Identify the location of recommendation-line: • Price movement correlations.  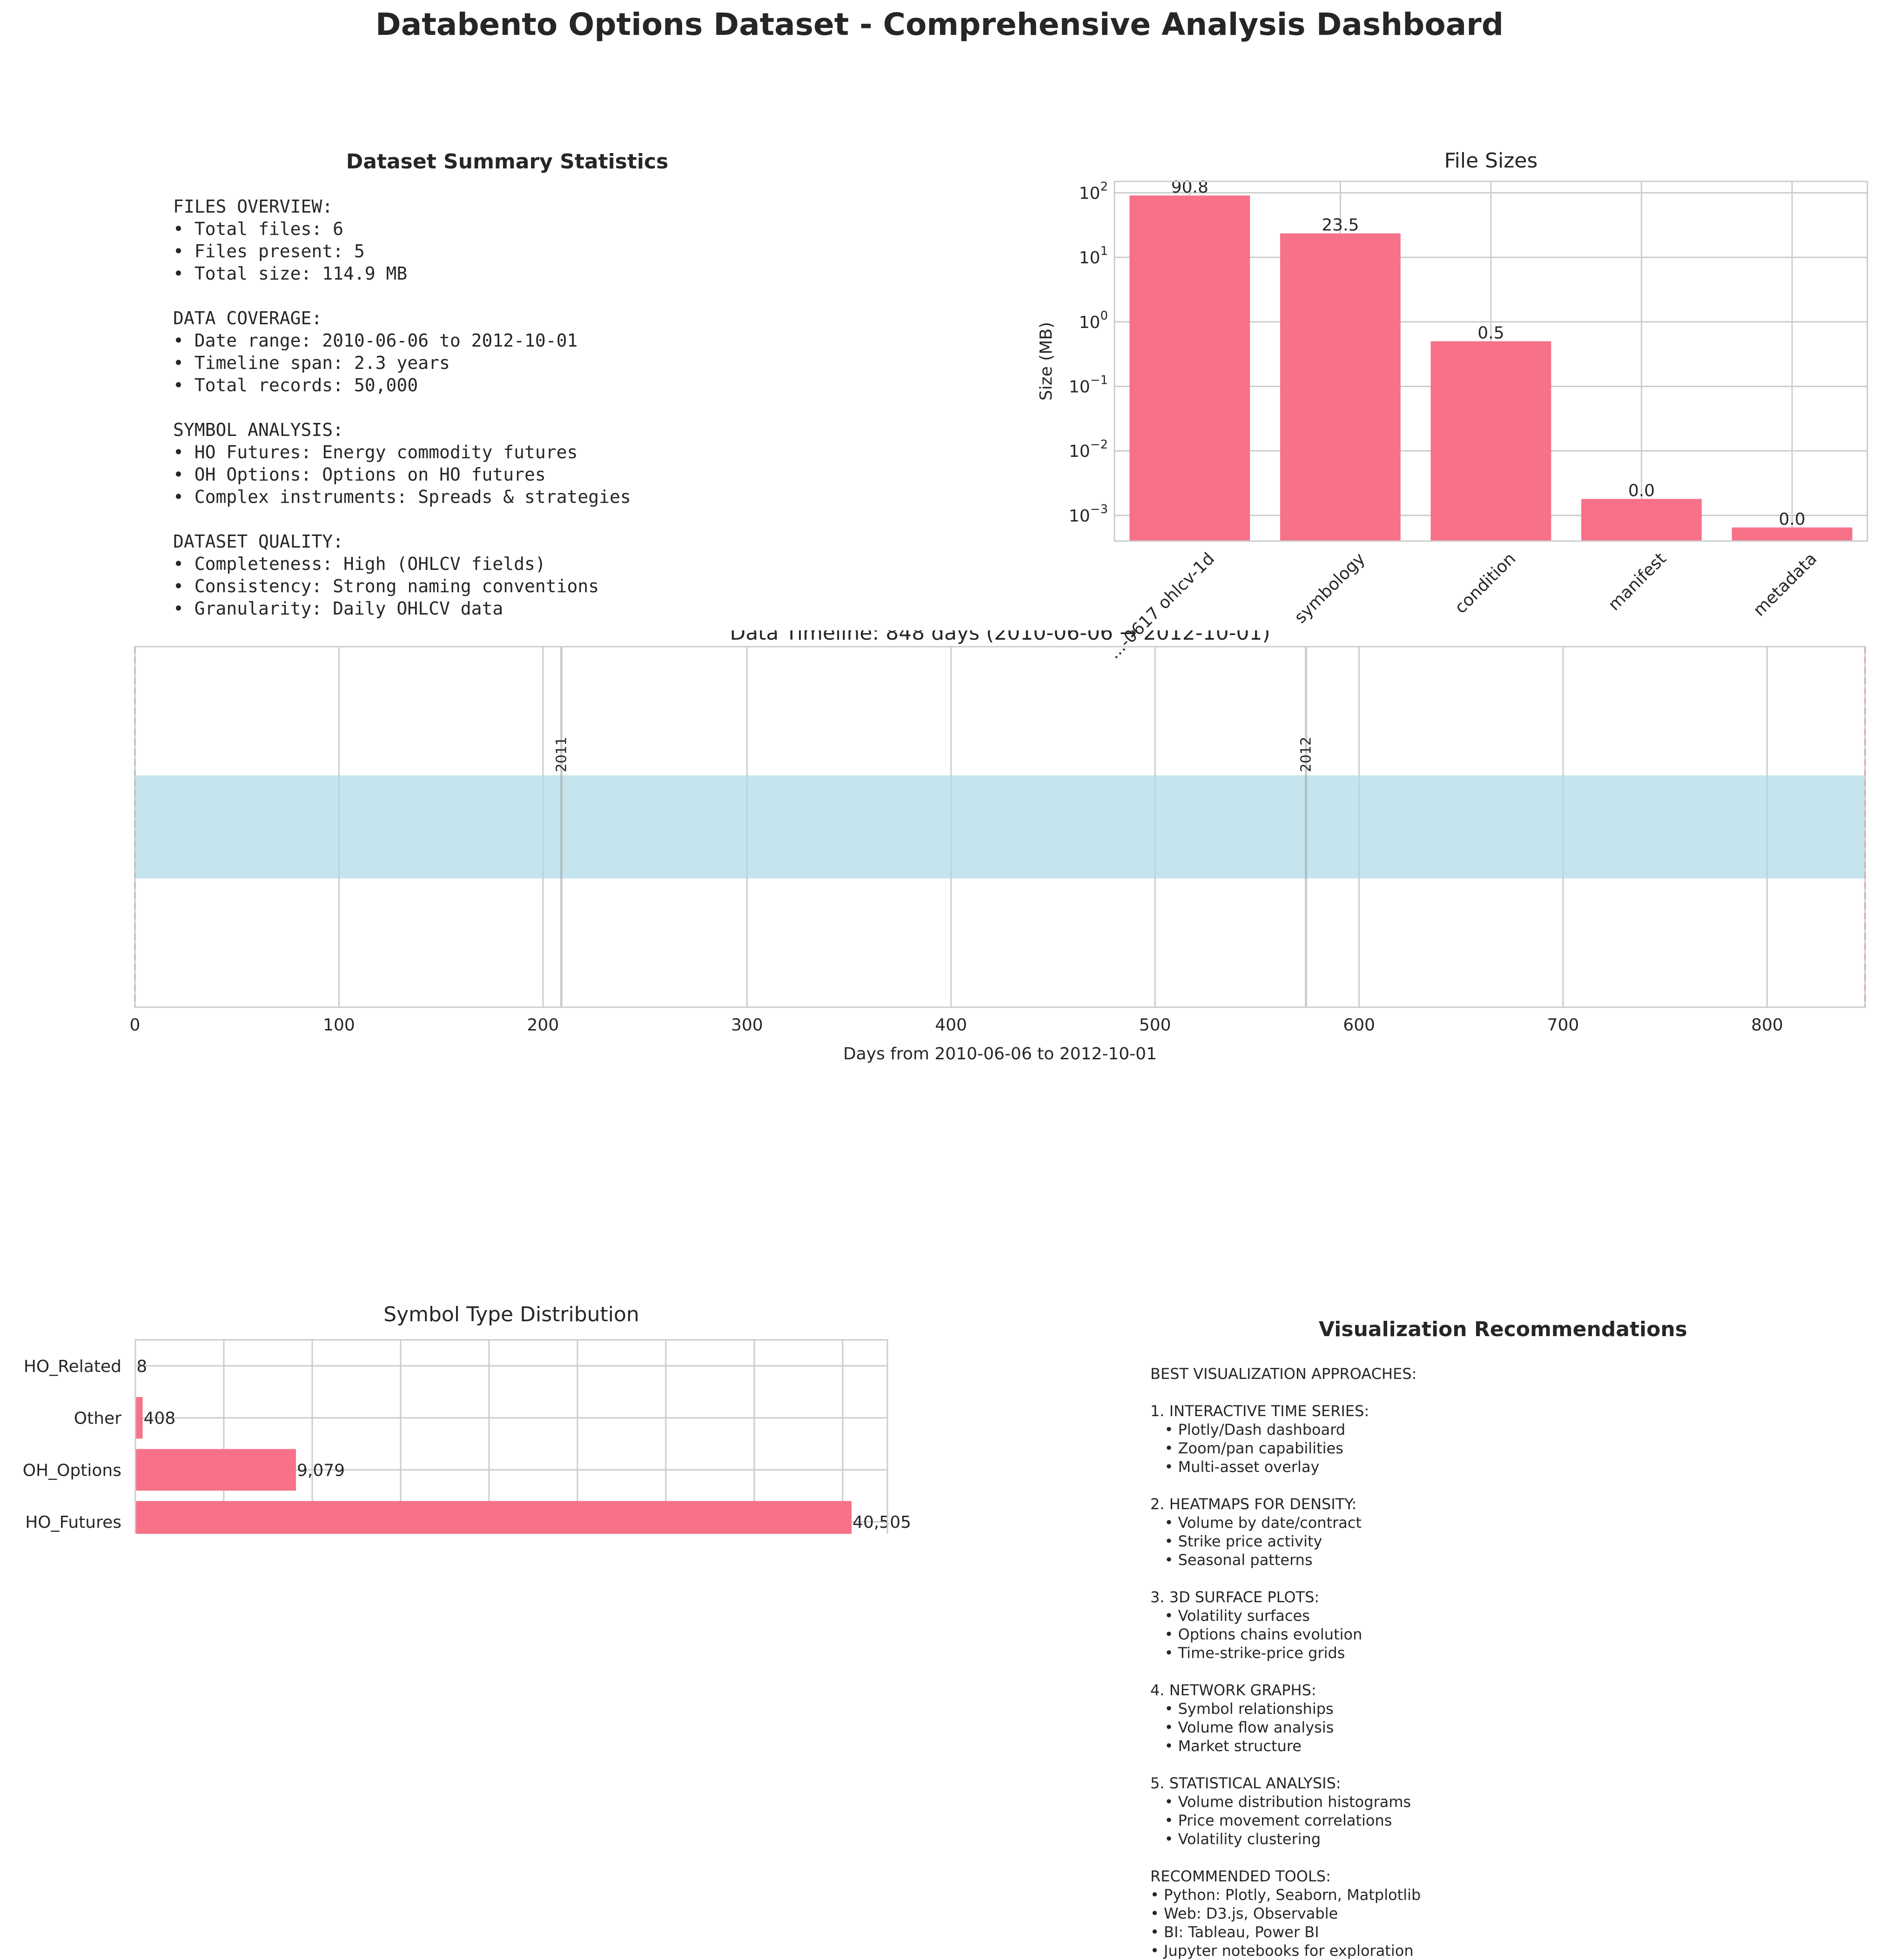
(1285, 1820).